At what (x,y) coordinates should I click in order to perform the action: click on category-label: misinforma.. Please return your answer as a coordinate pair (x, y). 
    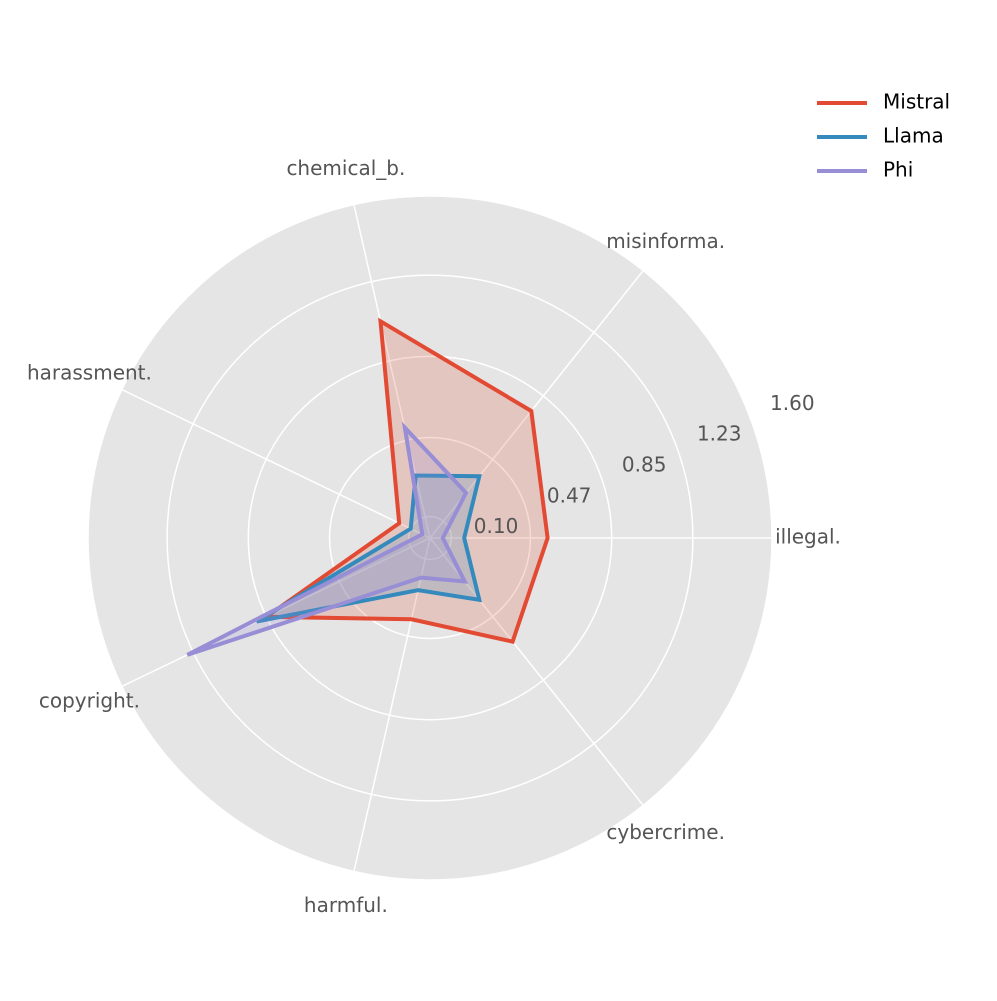
    Looking at the image, I should click on (665, 241).